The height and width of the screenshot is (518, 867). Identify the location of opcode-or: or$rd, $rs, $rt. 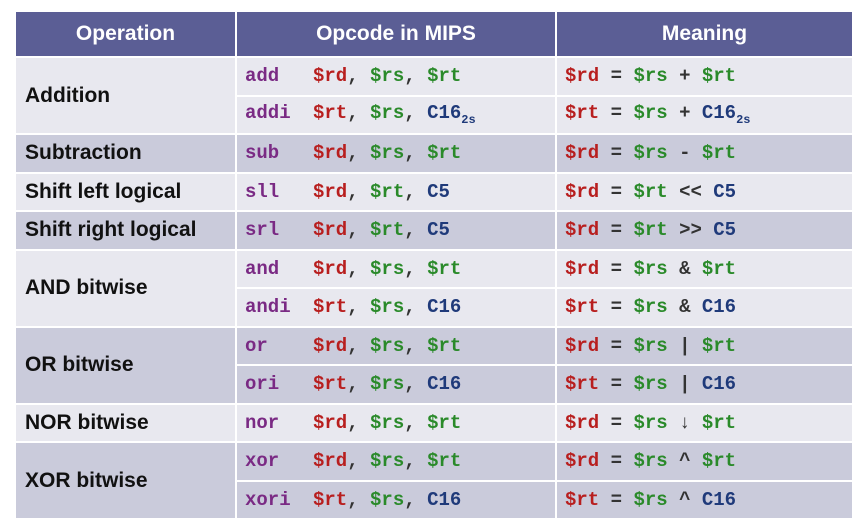
(396, 346).